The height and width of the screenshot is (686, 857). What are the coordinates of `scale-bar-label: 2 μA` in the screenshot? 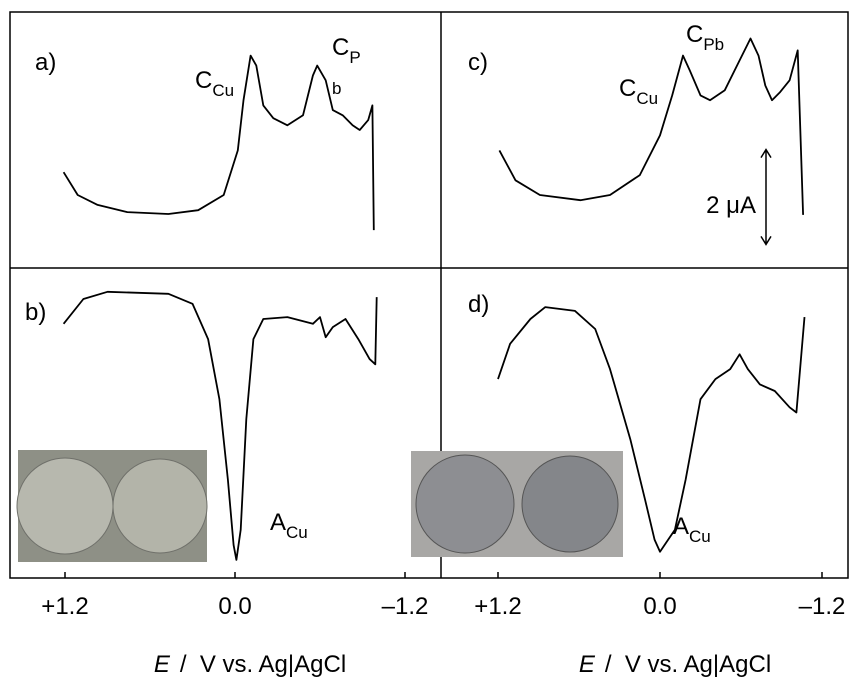 It's located at (731, 205).